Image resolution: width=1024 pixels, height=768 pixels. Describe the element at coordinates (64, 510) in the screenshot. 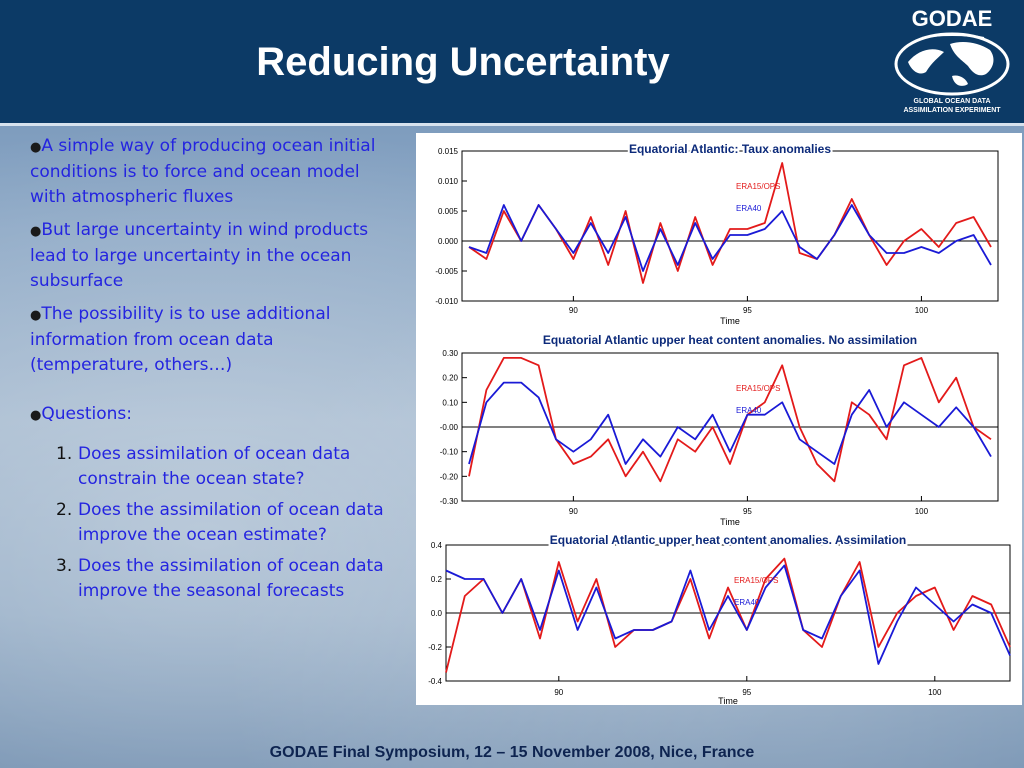

I see `question-number: 2.` at that location.